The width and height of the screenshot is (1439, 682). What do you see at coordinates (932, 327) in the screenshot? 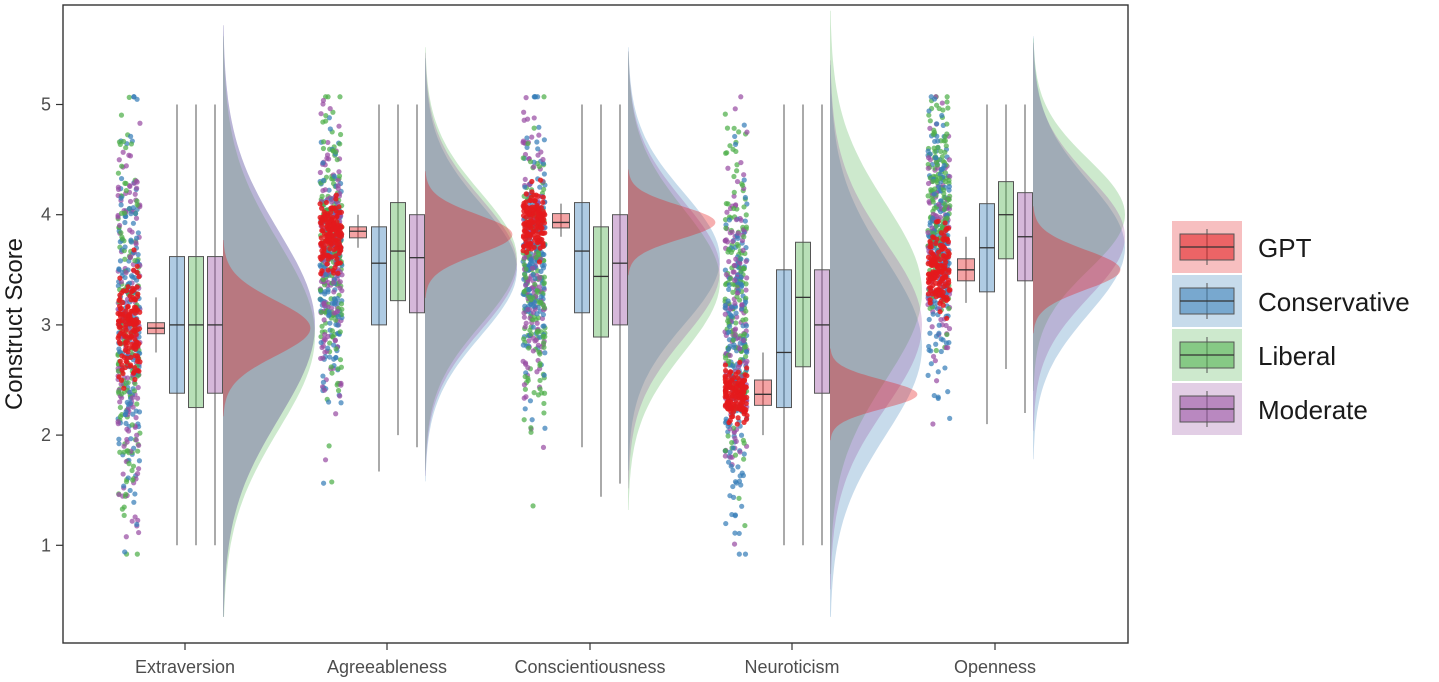
I see `jitter-point-moderate-openness` at bounding box center [932, 327].